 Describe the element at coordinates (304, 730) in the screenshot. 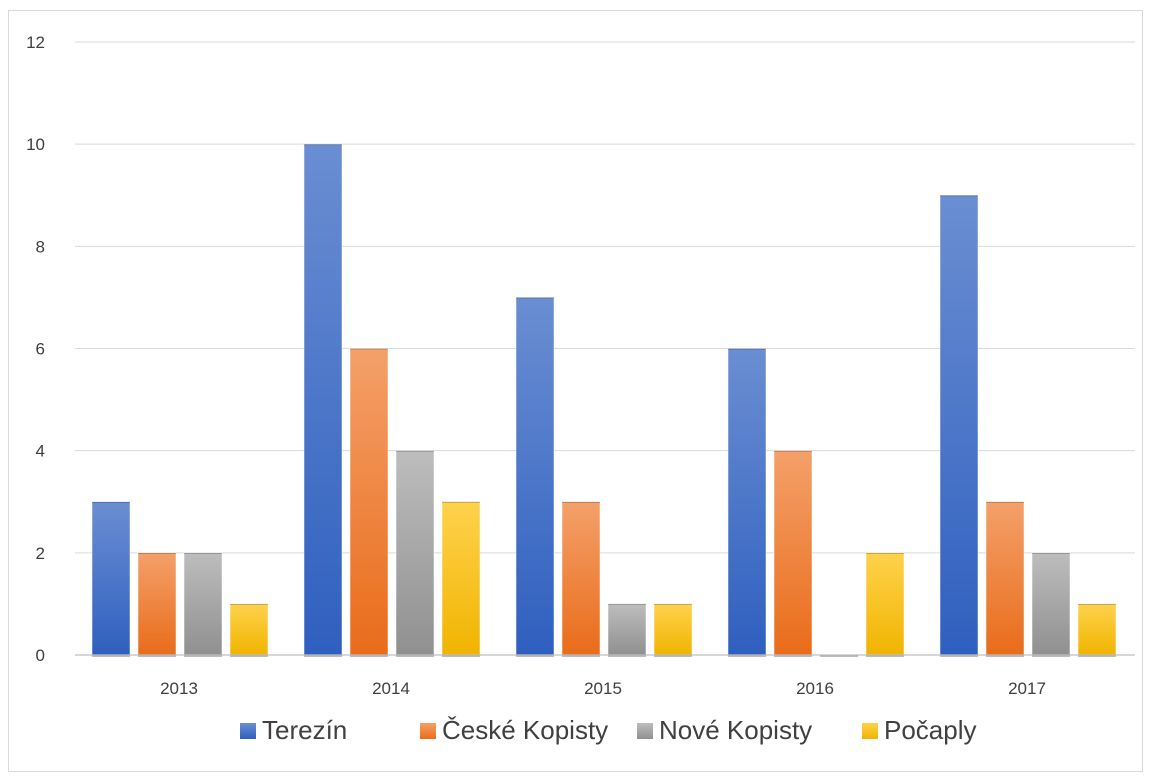

I see `legend-label: Terezín` at that location.